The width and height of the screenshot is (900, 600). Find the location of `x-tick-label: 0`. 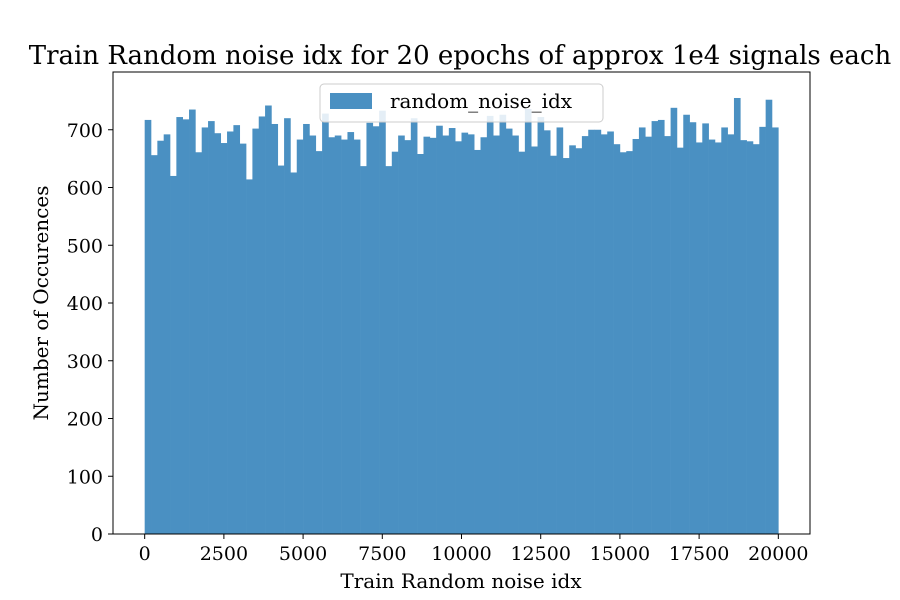

x-tick-label: 0 is located at coordinates (145, 554).